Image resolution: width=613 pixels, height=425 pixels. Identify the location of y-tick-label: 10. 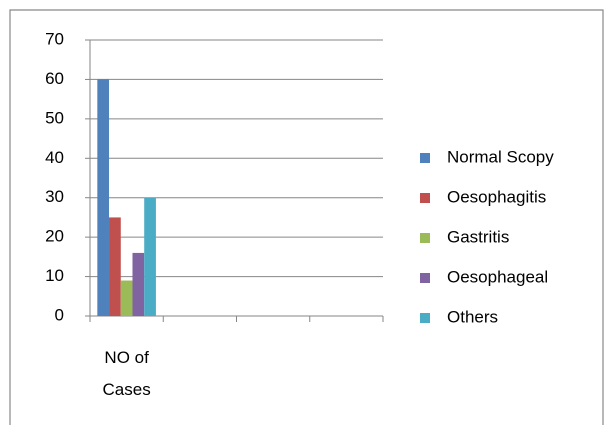
(54, 275).